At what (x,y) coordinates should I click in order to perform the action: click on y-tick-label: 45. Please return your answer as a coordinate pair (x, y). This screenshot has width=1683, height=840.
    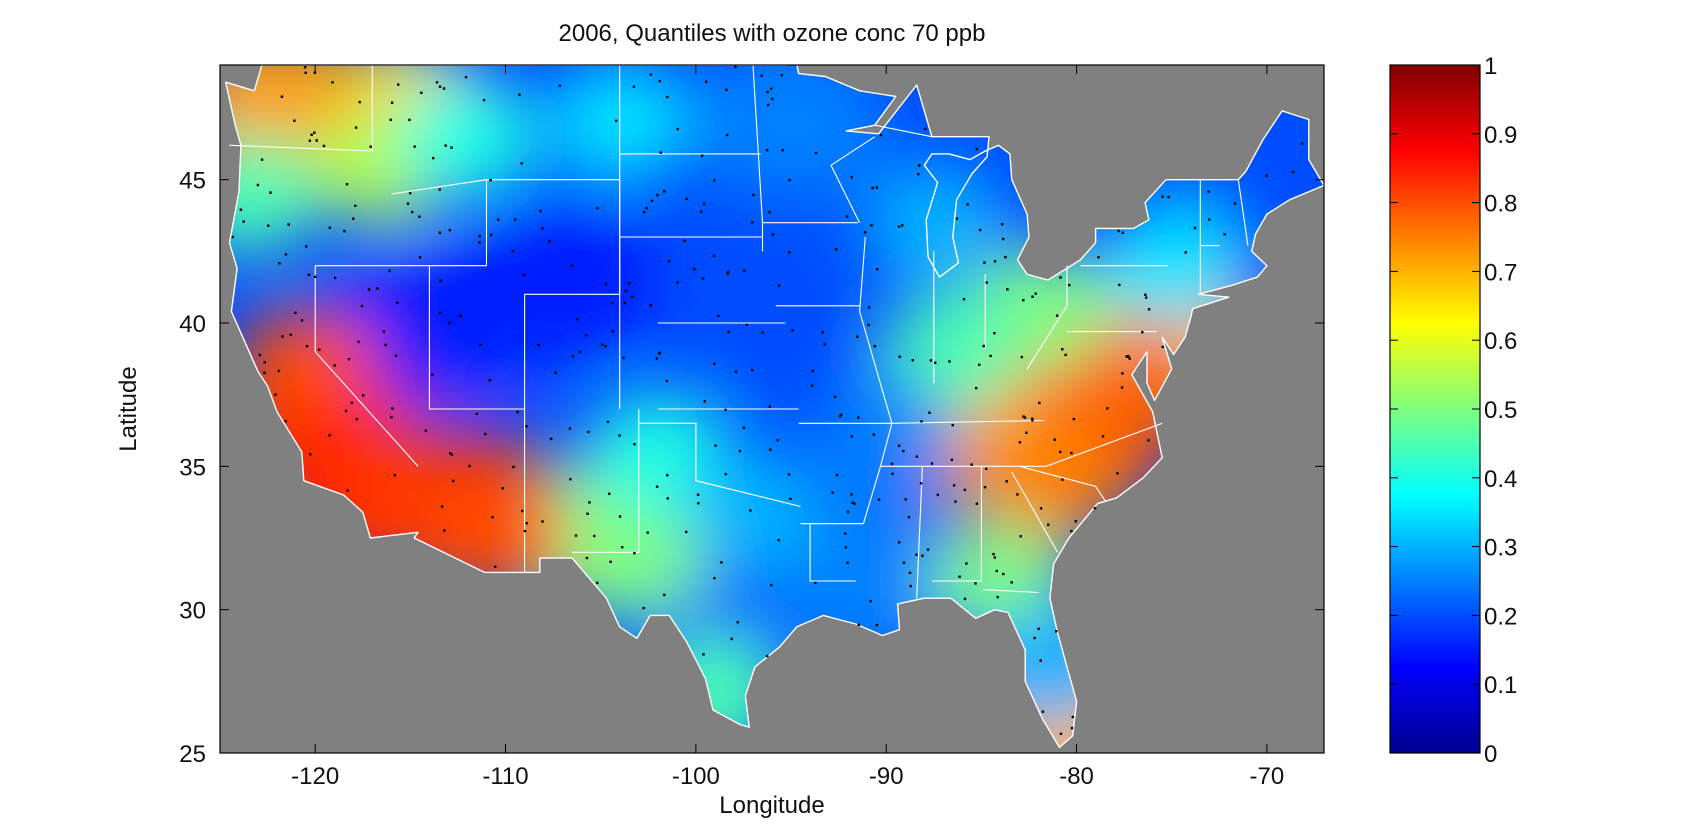
    Looking at the image, I should click on (192, 181).